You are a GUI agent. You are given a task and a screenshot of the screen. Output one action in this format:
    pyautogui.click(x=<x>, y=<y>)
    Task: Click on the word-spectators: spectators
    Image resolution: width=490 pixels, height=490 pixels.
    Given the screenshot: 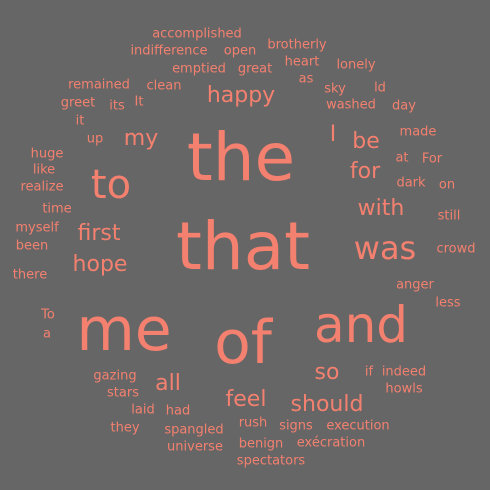 What is the action you would take?
    pyautogui.click(x=271, y=461)
    